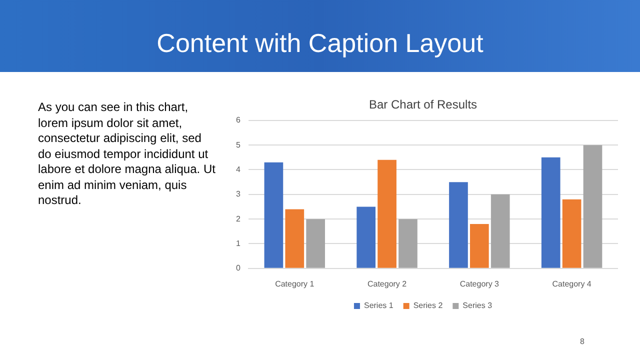 Image resolution: width=640 pixels, height=360 pixels. Describe the element at coordinates (238, 268) in the screenshot. I see `y-tick-label: 0` at that location.